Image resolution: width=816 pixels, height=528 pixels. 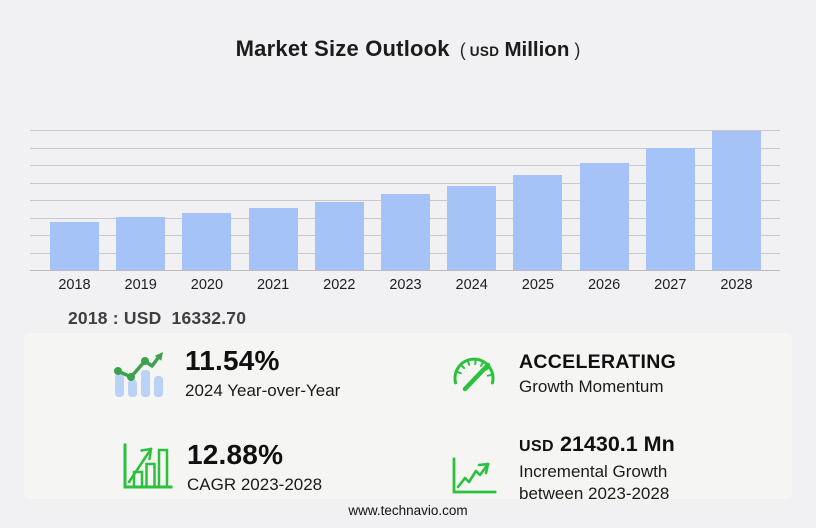 What do you see at coordinates (471, 285) in the screenshot?
I see `x-axis-label-2024: 2024` at bounding box center [471, 285].